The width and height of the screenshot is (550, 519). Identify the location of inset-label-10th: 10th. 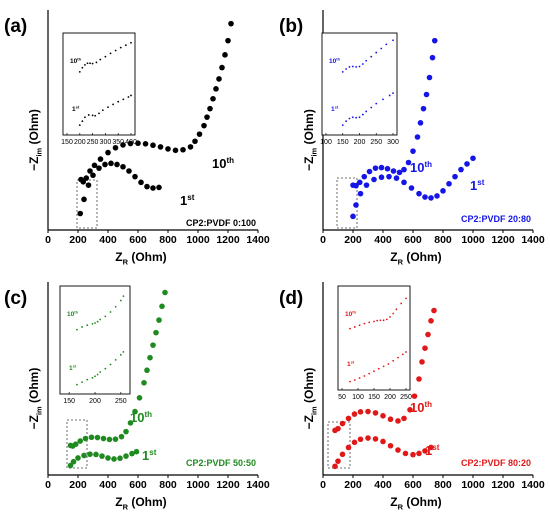
(351, 313).